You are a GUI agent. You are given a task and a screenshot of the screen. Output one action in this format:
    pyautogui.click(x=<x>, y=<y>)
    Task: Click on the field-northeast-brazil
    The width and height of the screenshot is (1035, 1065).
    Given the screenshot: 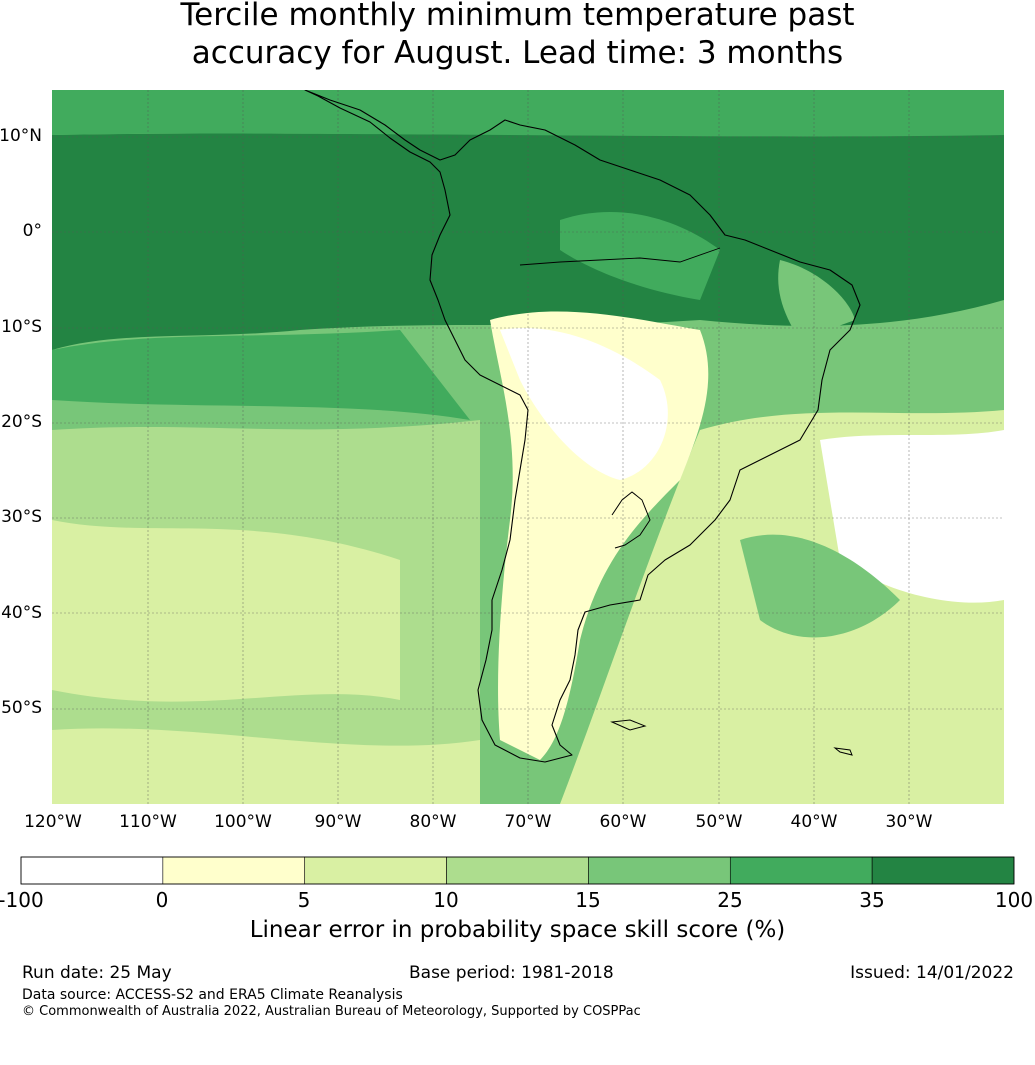 What is the action you would take?
    pyautogui.click(x=816, y=300)
    